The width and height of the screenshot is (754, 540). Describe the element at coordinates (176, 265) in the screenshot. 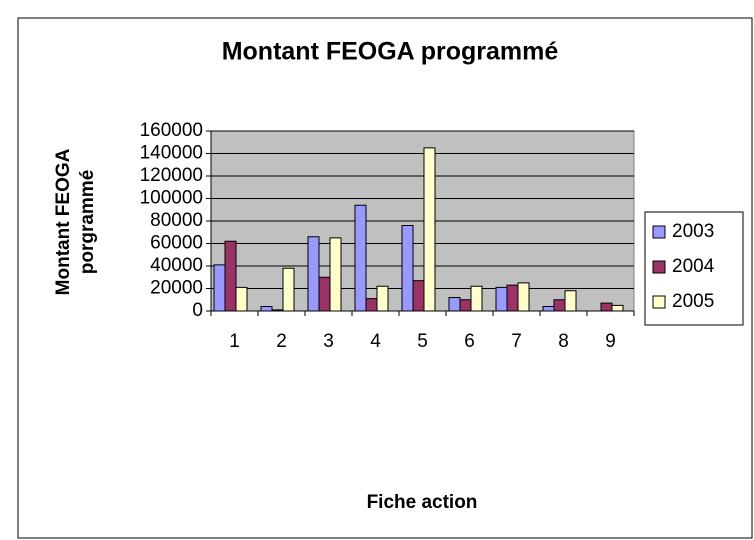

I see `y-tick-label: 40000` at that location.